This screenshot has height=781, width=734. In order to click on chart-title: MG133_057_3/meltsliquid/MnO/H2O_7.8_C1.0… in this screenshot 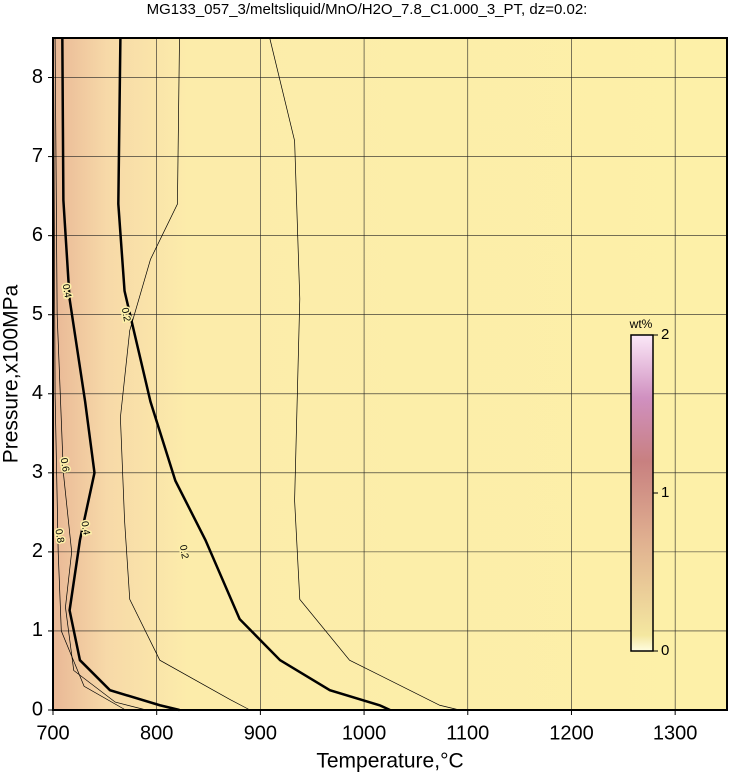, I will do `click(367, 9)`.